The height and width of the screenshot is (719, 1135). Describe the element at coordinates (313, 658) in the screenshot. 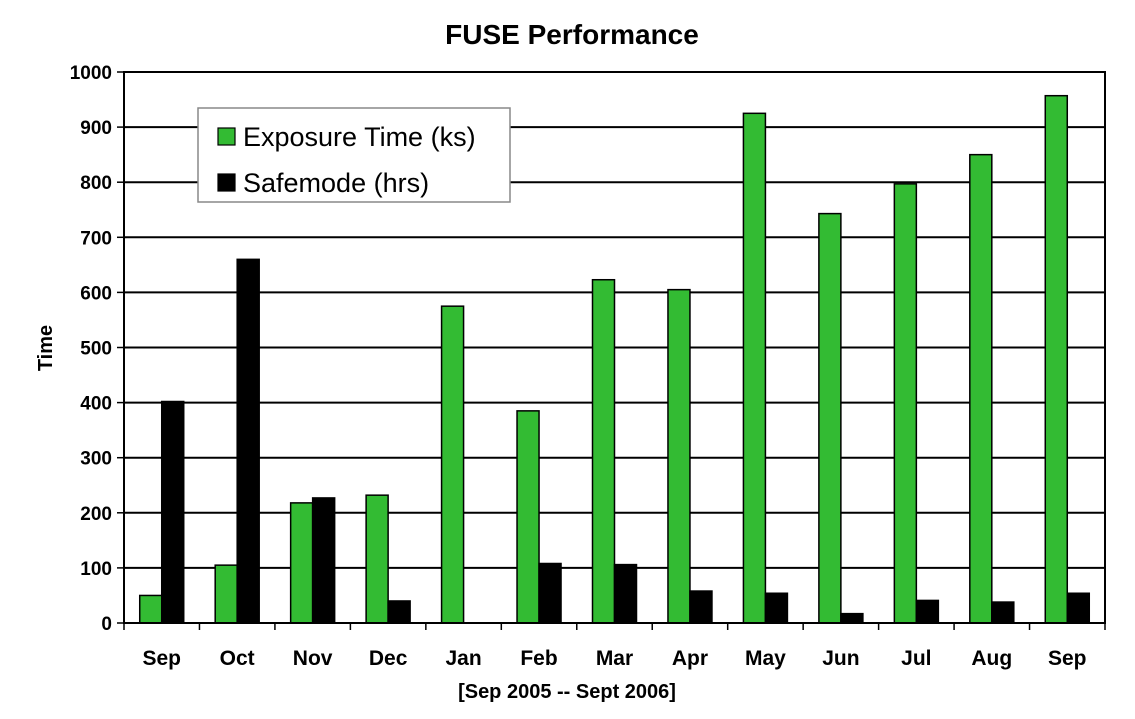

I see `x-tick-label: Nov` at that location.